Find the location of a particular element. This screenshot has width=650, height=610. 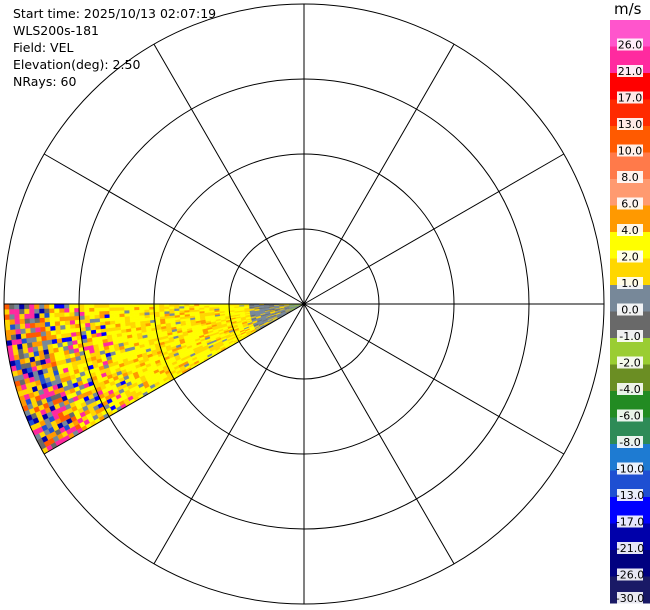

colorbar-tick-label: 26.0 is located at coordinates (630, 45).